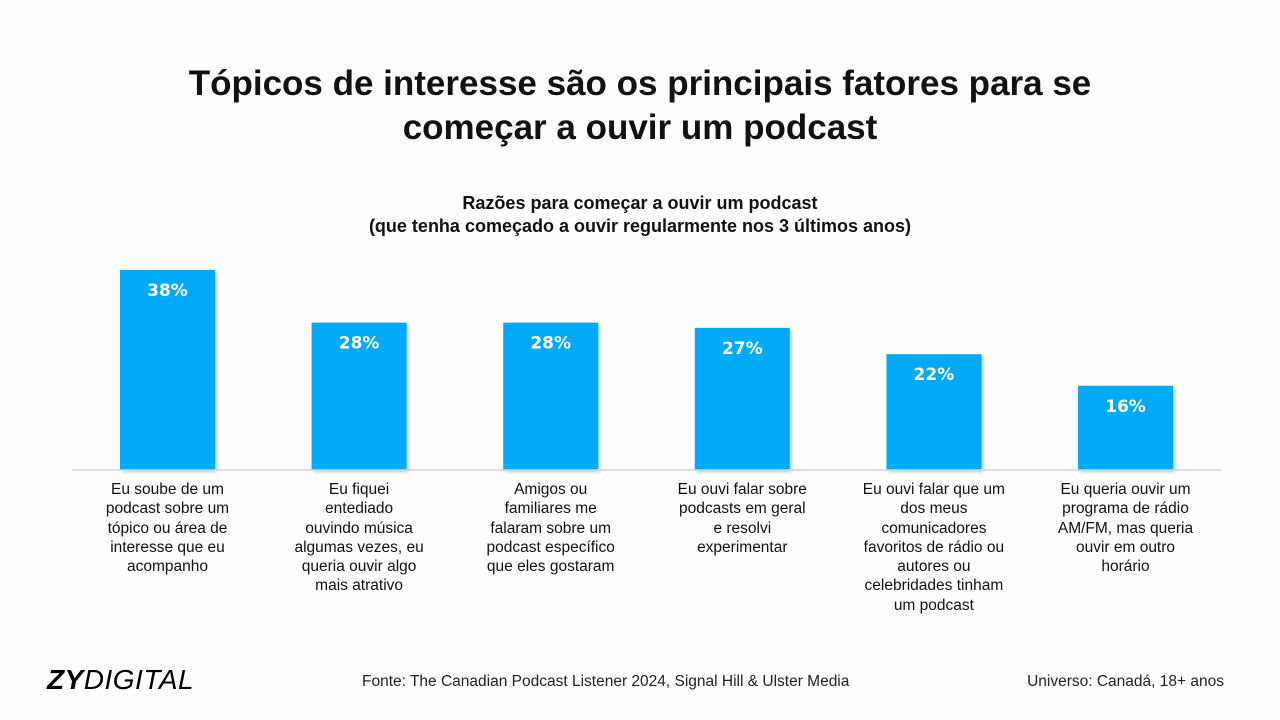 The width and height of the screenshot is (1280, 720). What do you see at coordinates (550, 344) in the screenshot?
I see `bar-value-label-3: 28%` at bounding box center [550, 344].